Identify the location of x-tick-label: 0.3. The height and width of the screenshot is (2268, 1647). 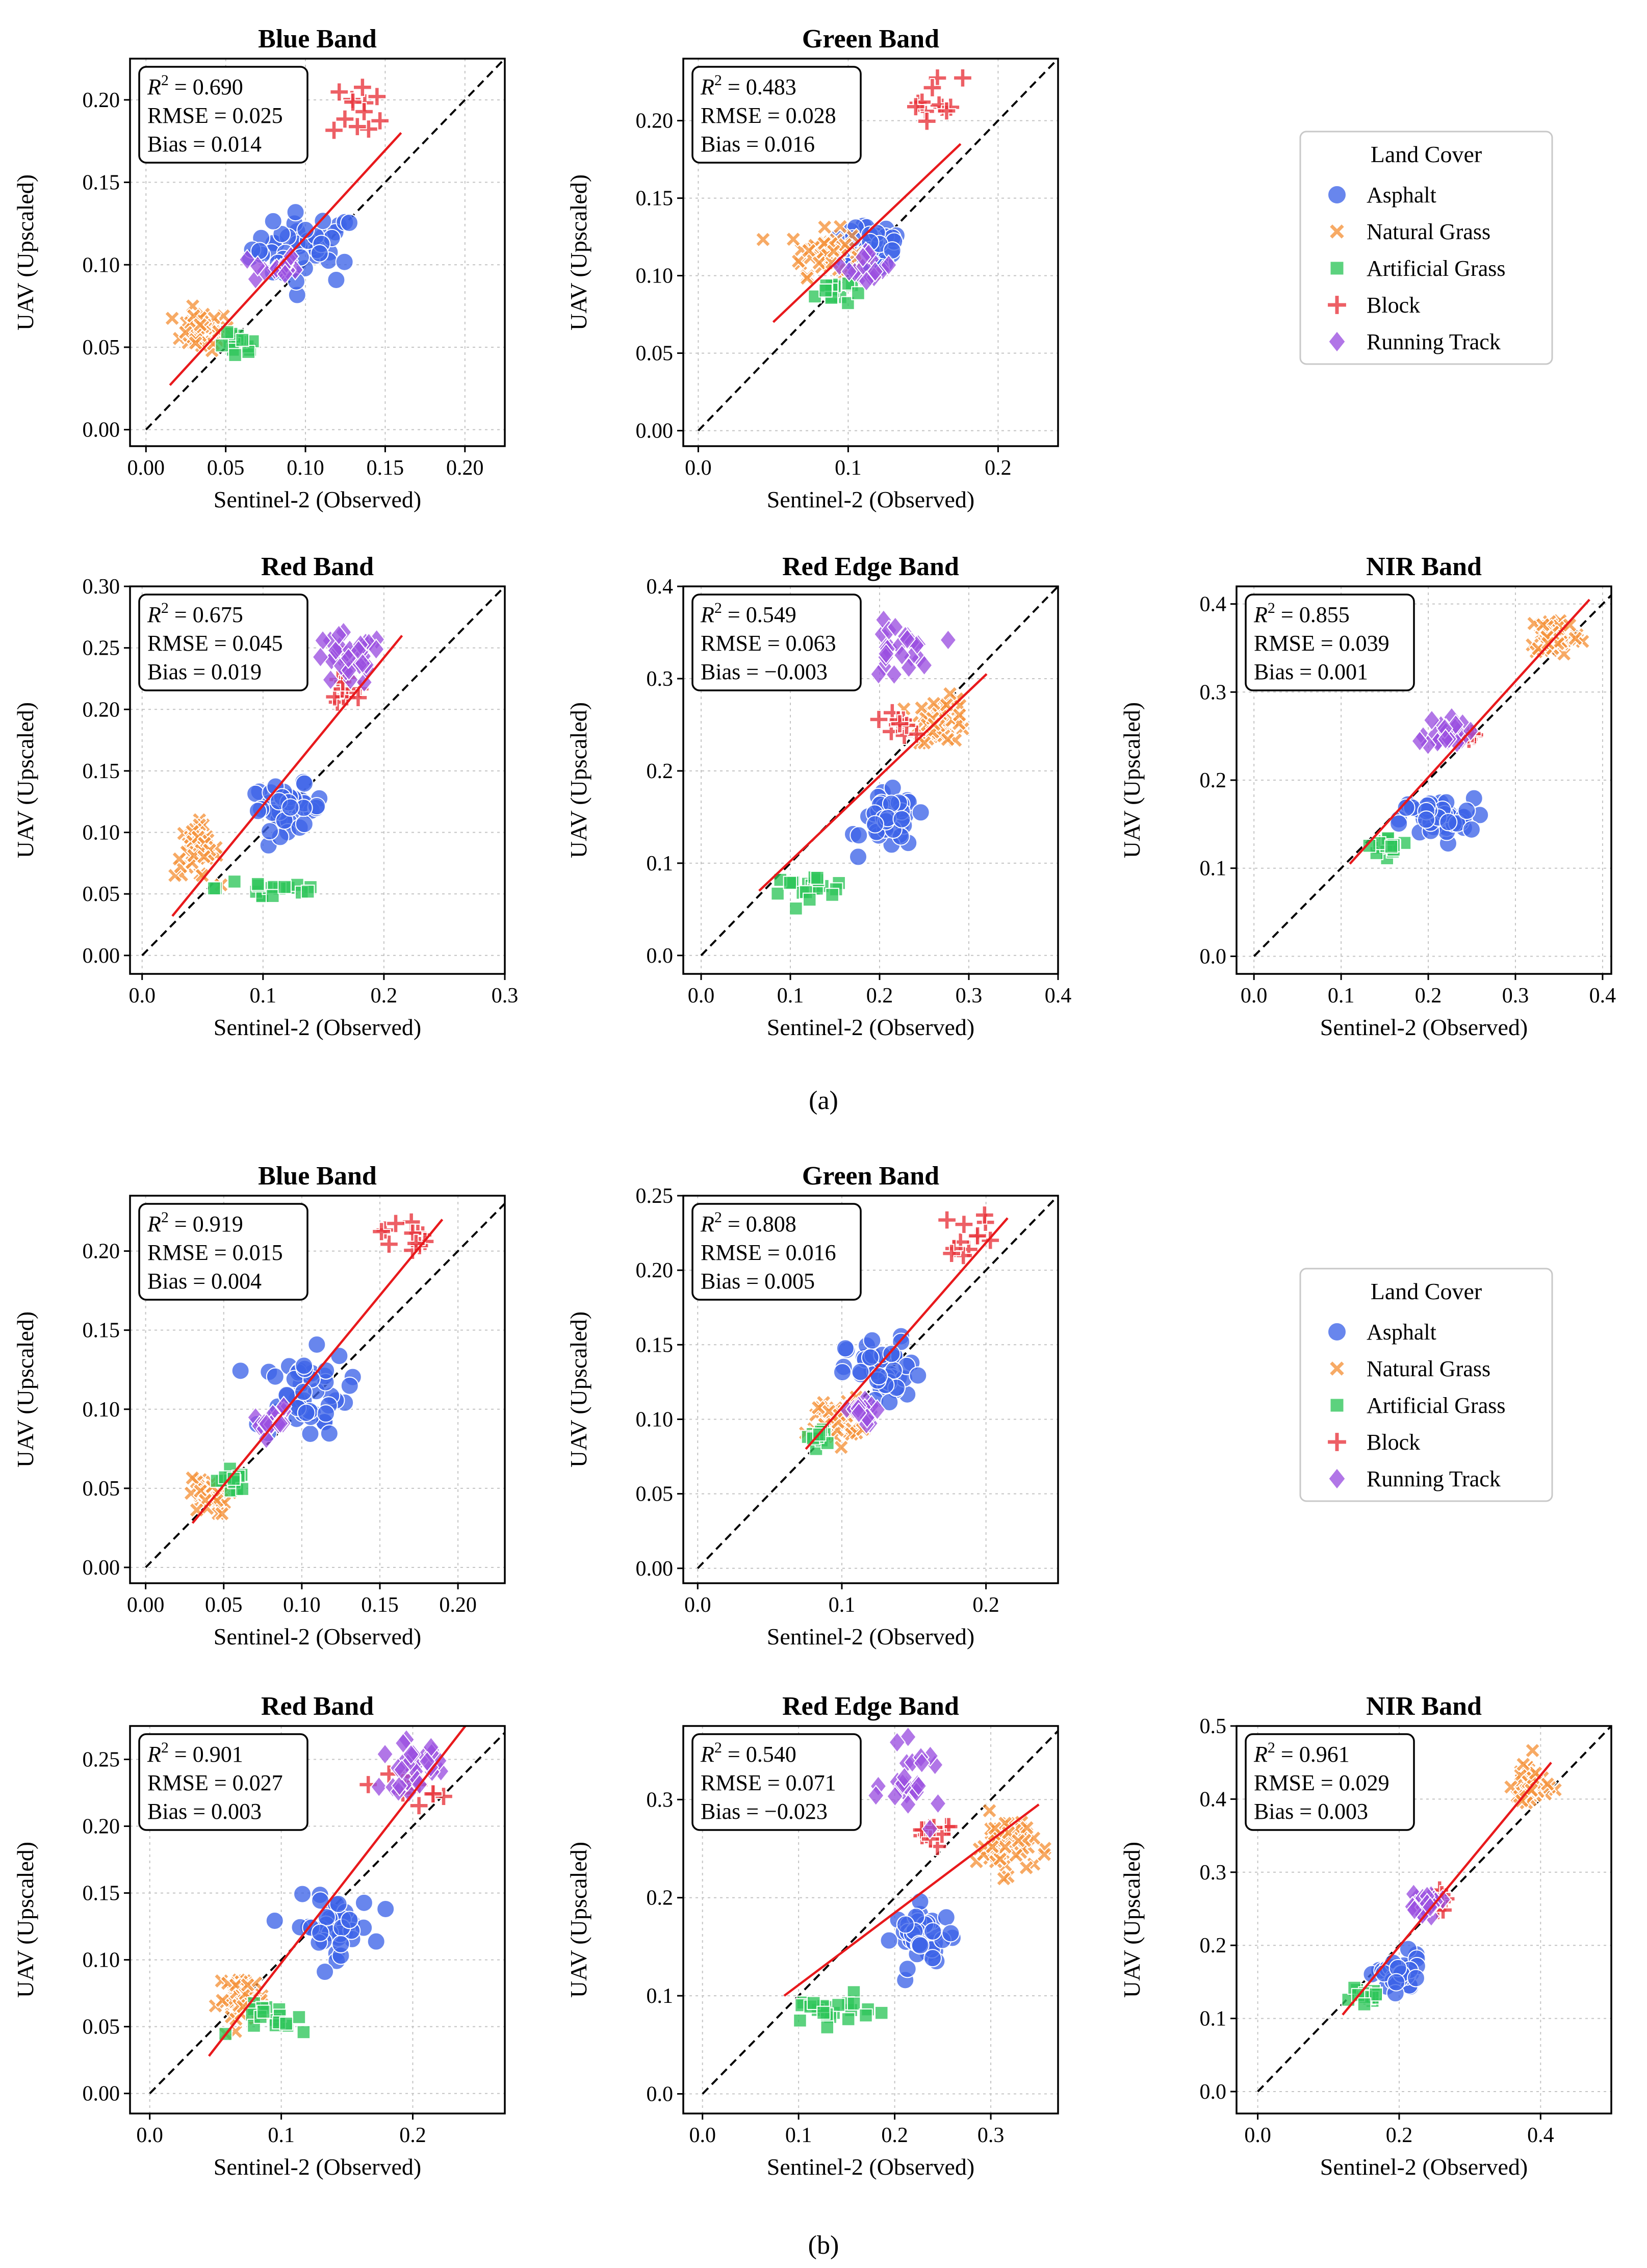
(991, 2135).